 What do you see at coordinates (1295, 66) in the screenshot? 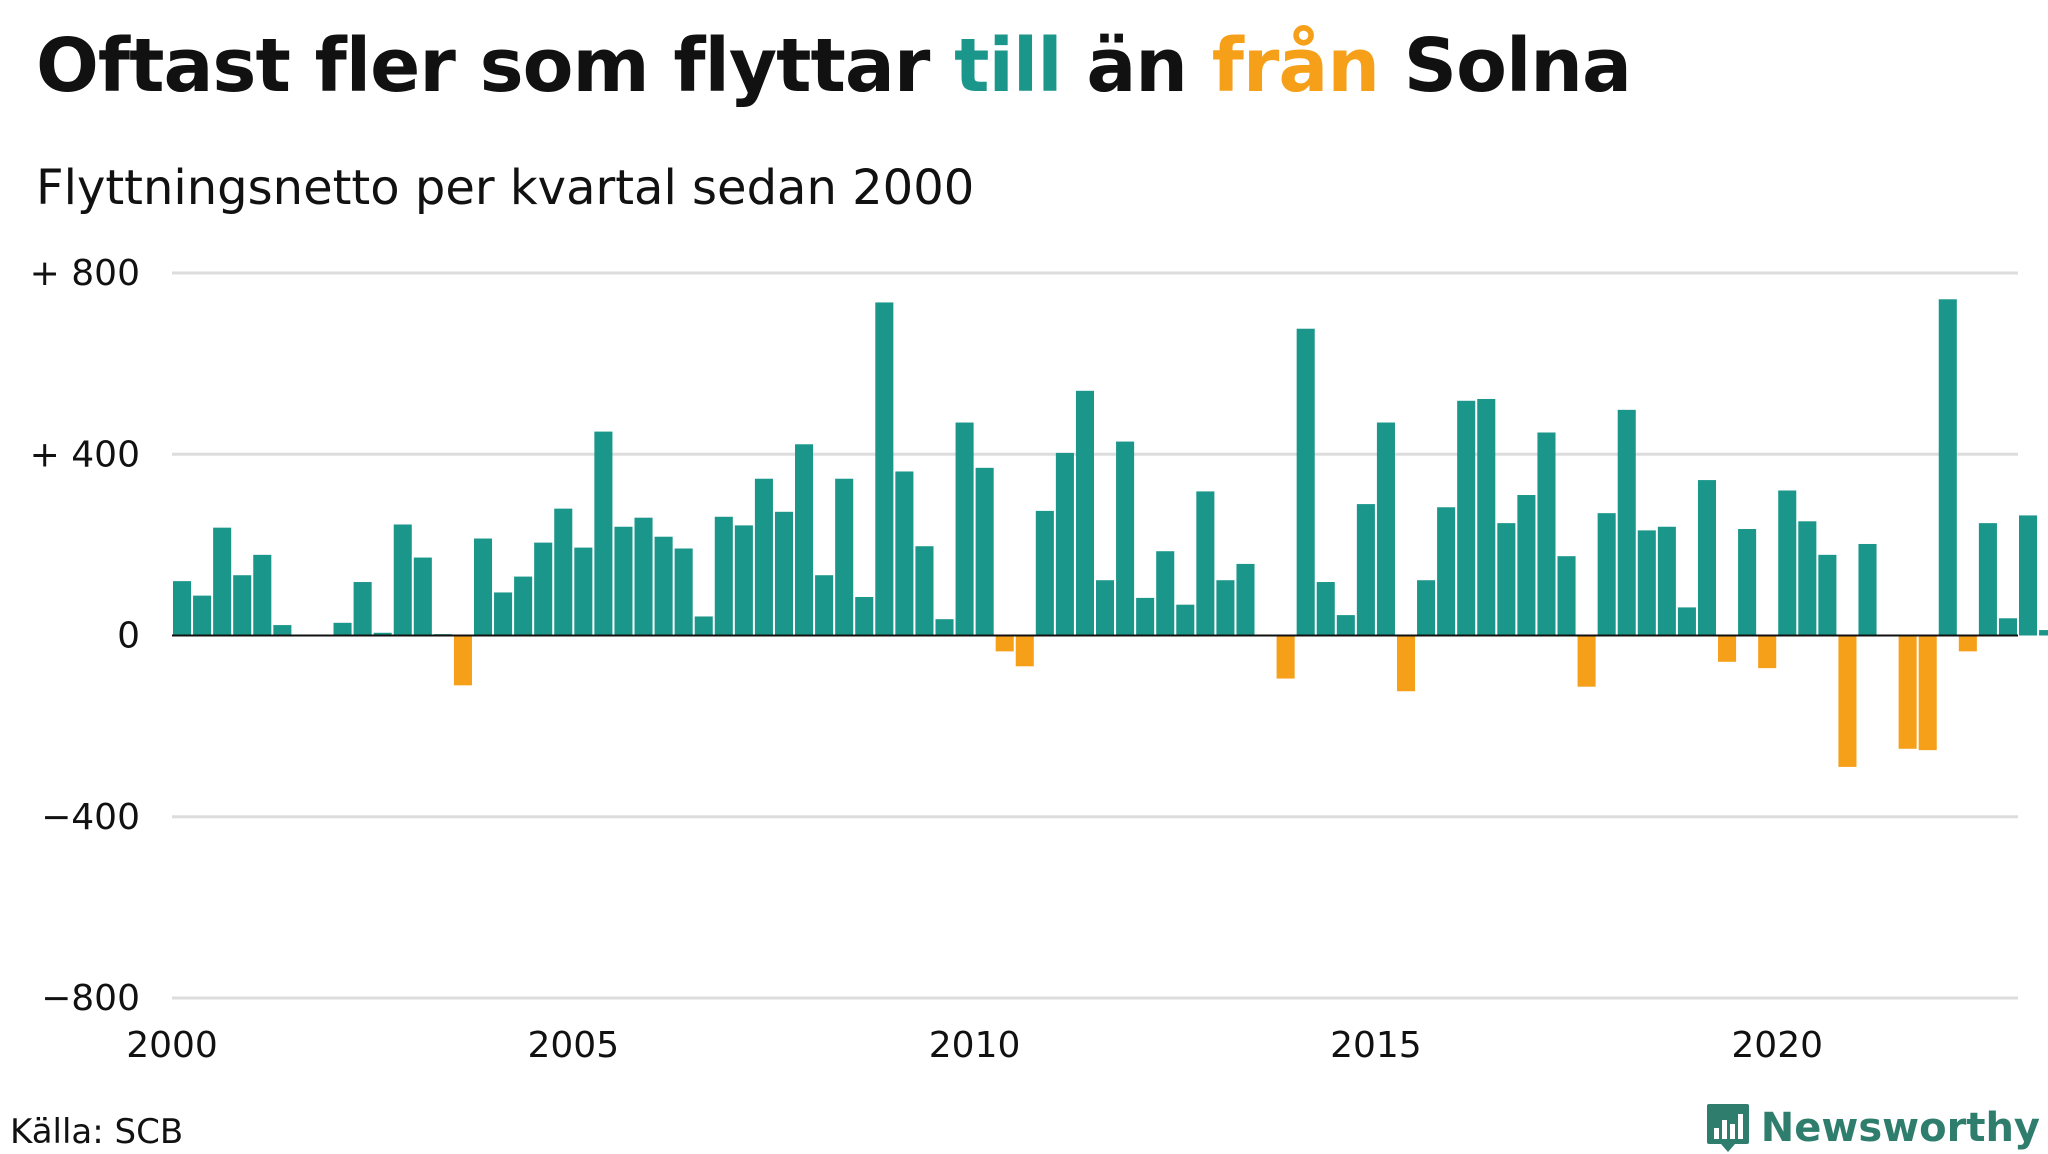
I see `title-fran-highlight: från` at bounding box center [1295, 66].